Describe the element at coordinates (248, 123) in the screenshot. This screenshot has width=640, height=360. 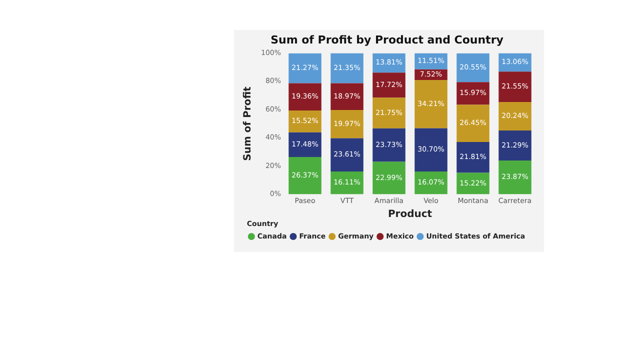
I see `y-axis-title: Sum of Profit` at that location.